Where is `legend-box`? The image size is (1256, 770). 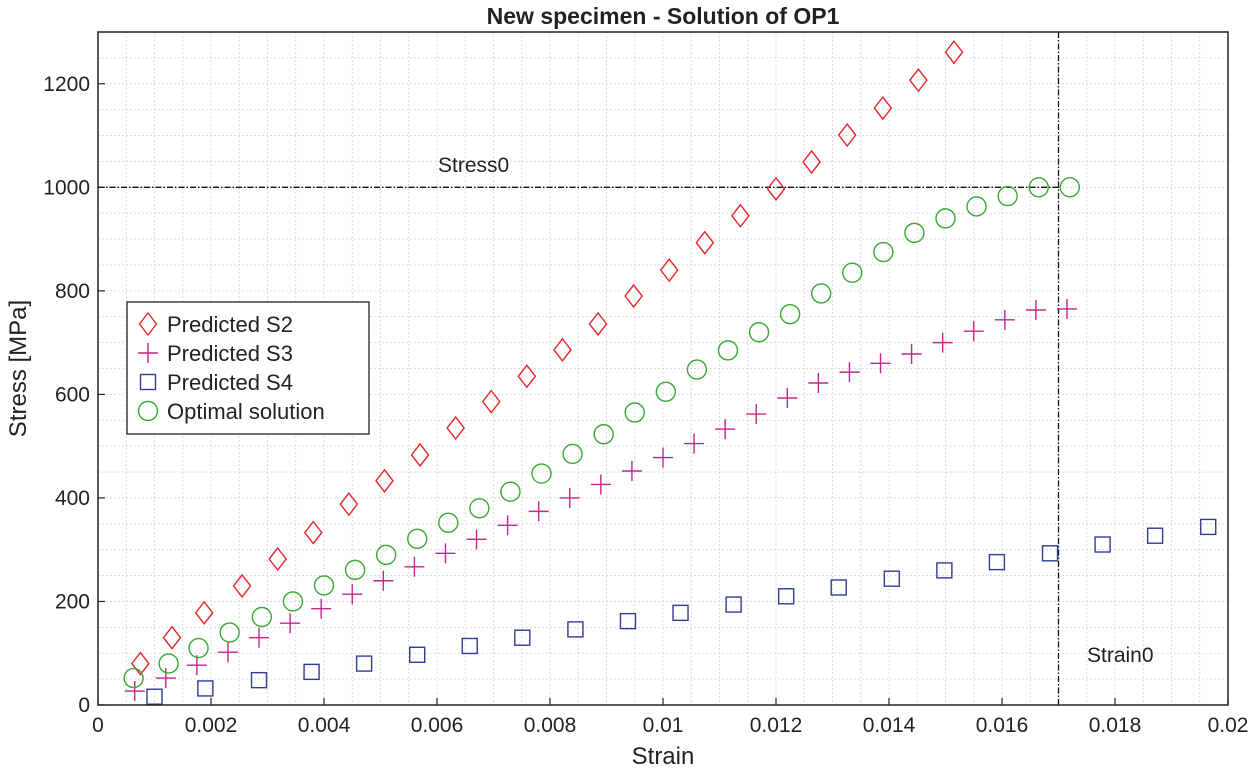
legend-box is located at coordinates (248, 368).